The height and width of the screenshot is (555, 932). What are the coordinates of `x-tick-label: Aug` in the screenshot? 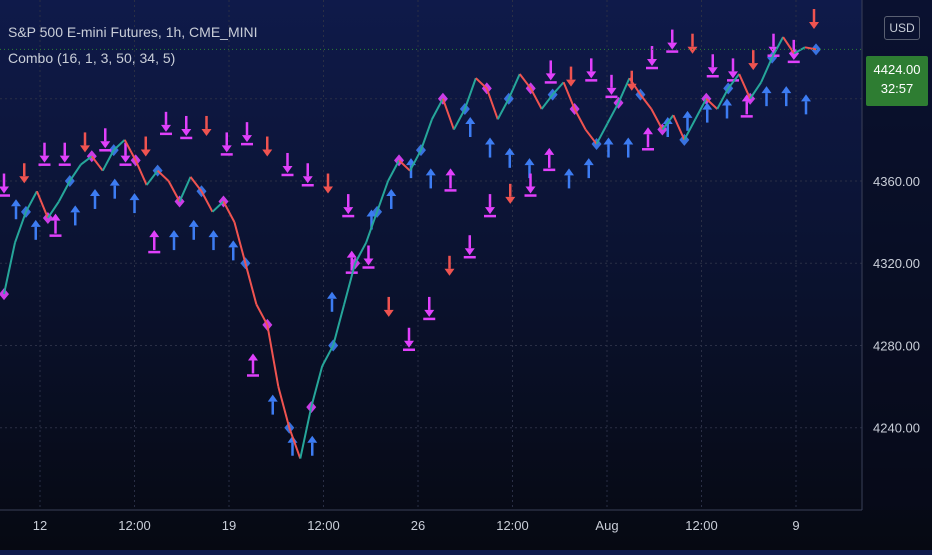 It's located at (606, 525).